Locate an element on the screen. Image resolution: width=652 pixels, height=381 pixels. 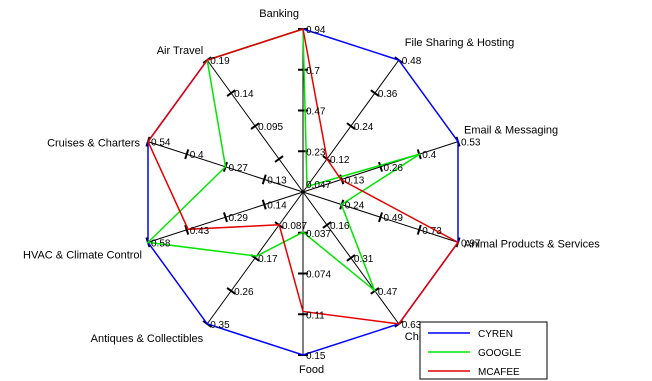
tick-label: 0.58 is located at coordinates (161, 243).